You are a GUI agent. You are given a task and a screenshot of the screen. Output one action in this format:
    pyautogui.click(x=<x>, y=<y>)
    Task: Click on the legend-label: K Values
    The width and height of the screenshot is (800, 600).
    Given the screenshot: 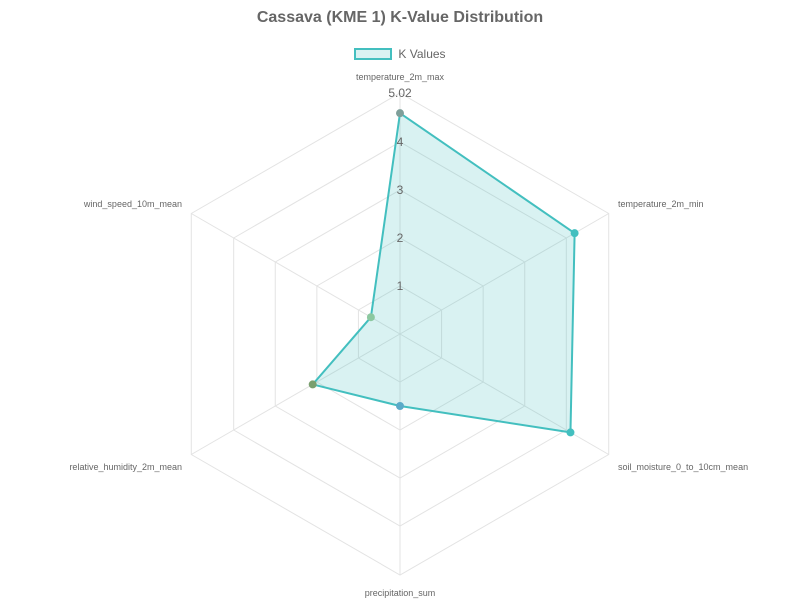 What is the action you would take?
    pyautogui.click(x=422, y=54)
    